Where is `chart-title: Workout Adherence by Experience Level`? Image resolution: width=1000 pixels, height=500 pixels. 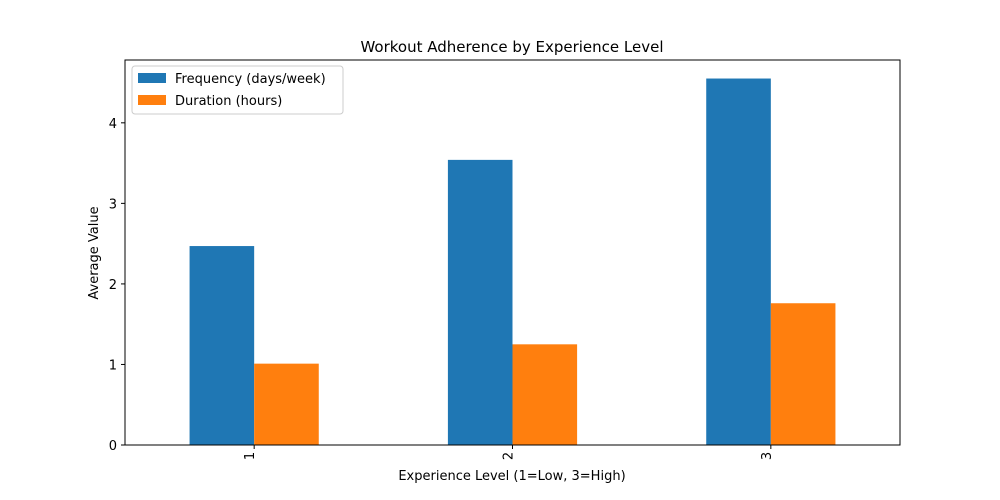
chart-title: Workout Adherence by Experience Level is located at coordinates (511, 47).